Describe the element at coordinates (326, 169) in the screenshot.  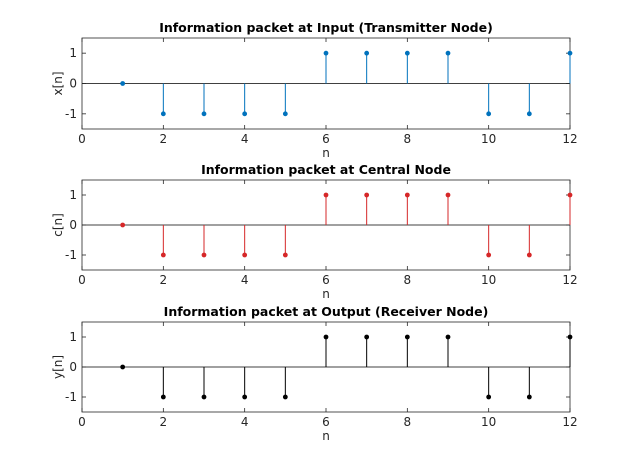
I see `subplot-title: Information packet at Central Node` at that location.